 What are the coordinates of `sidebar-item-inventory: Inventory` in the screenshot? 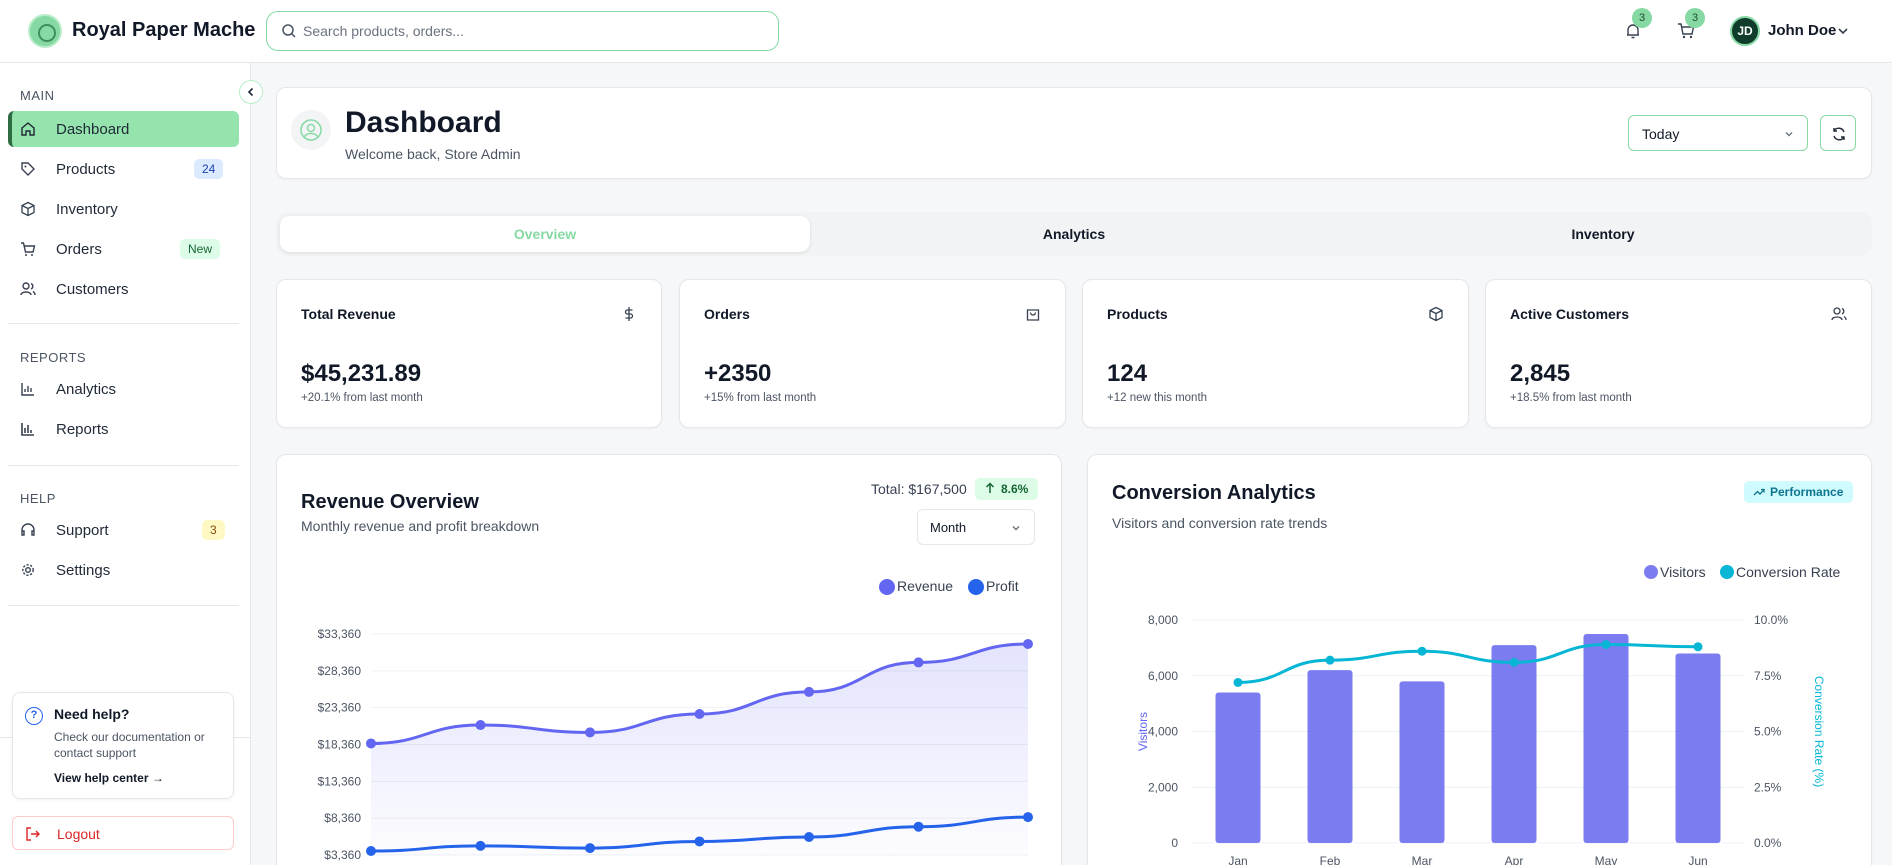 It's located at (123, 209).